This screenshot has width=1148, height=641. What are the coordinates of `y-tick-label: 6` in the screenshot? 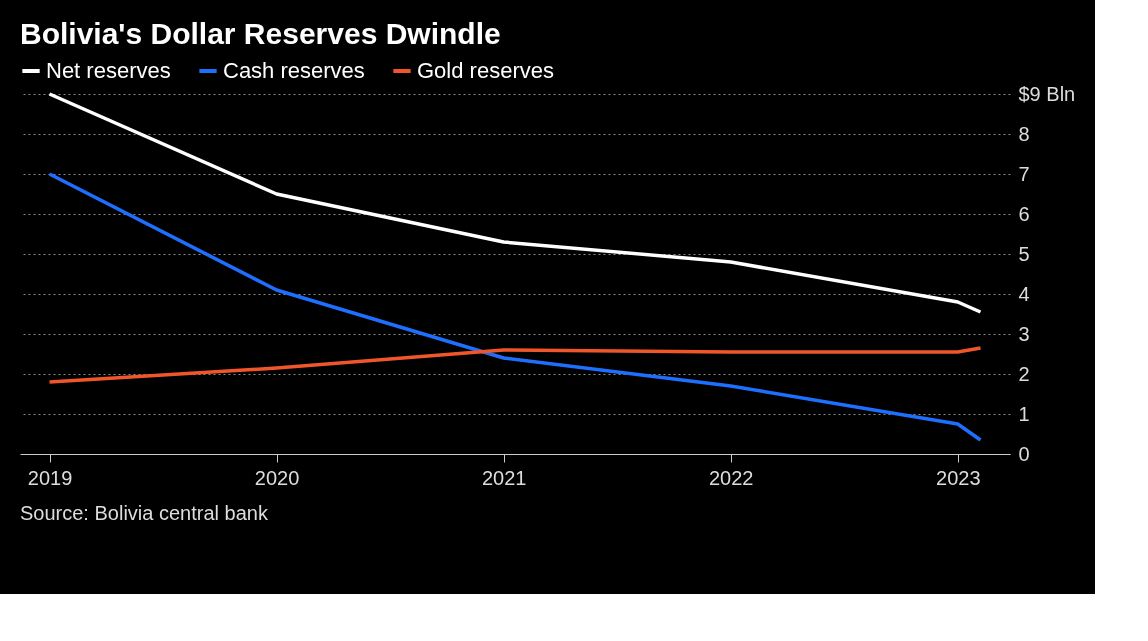 It's located at (1024, 213).